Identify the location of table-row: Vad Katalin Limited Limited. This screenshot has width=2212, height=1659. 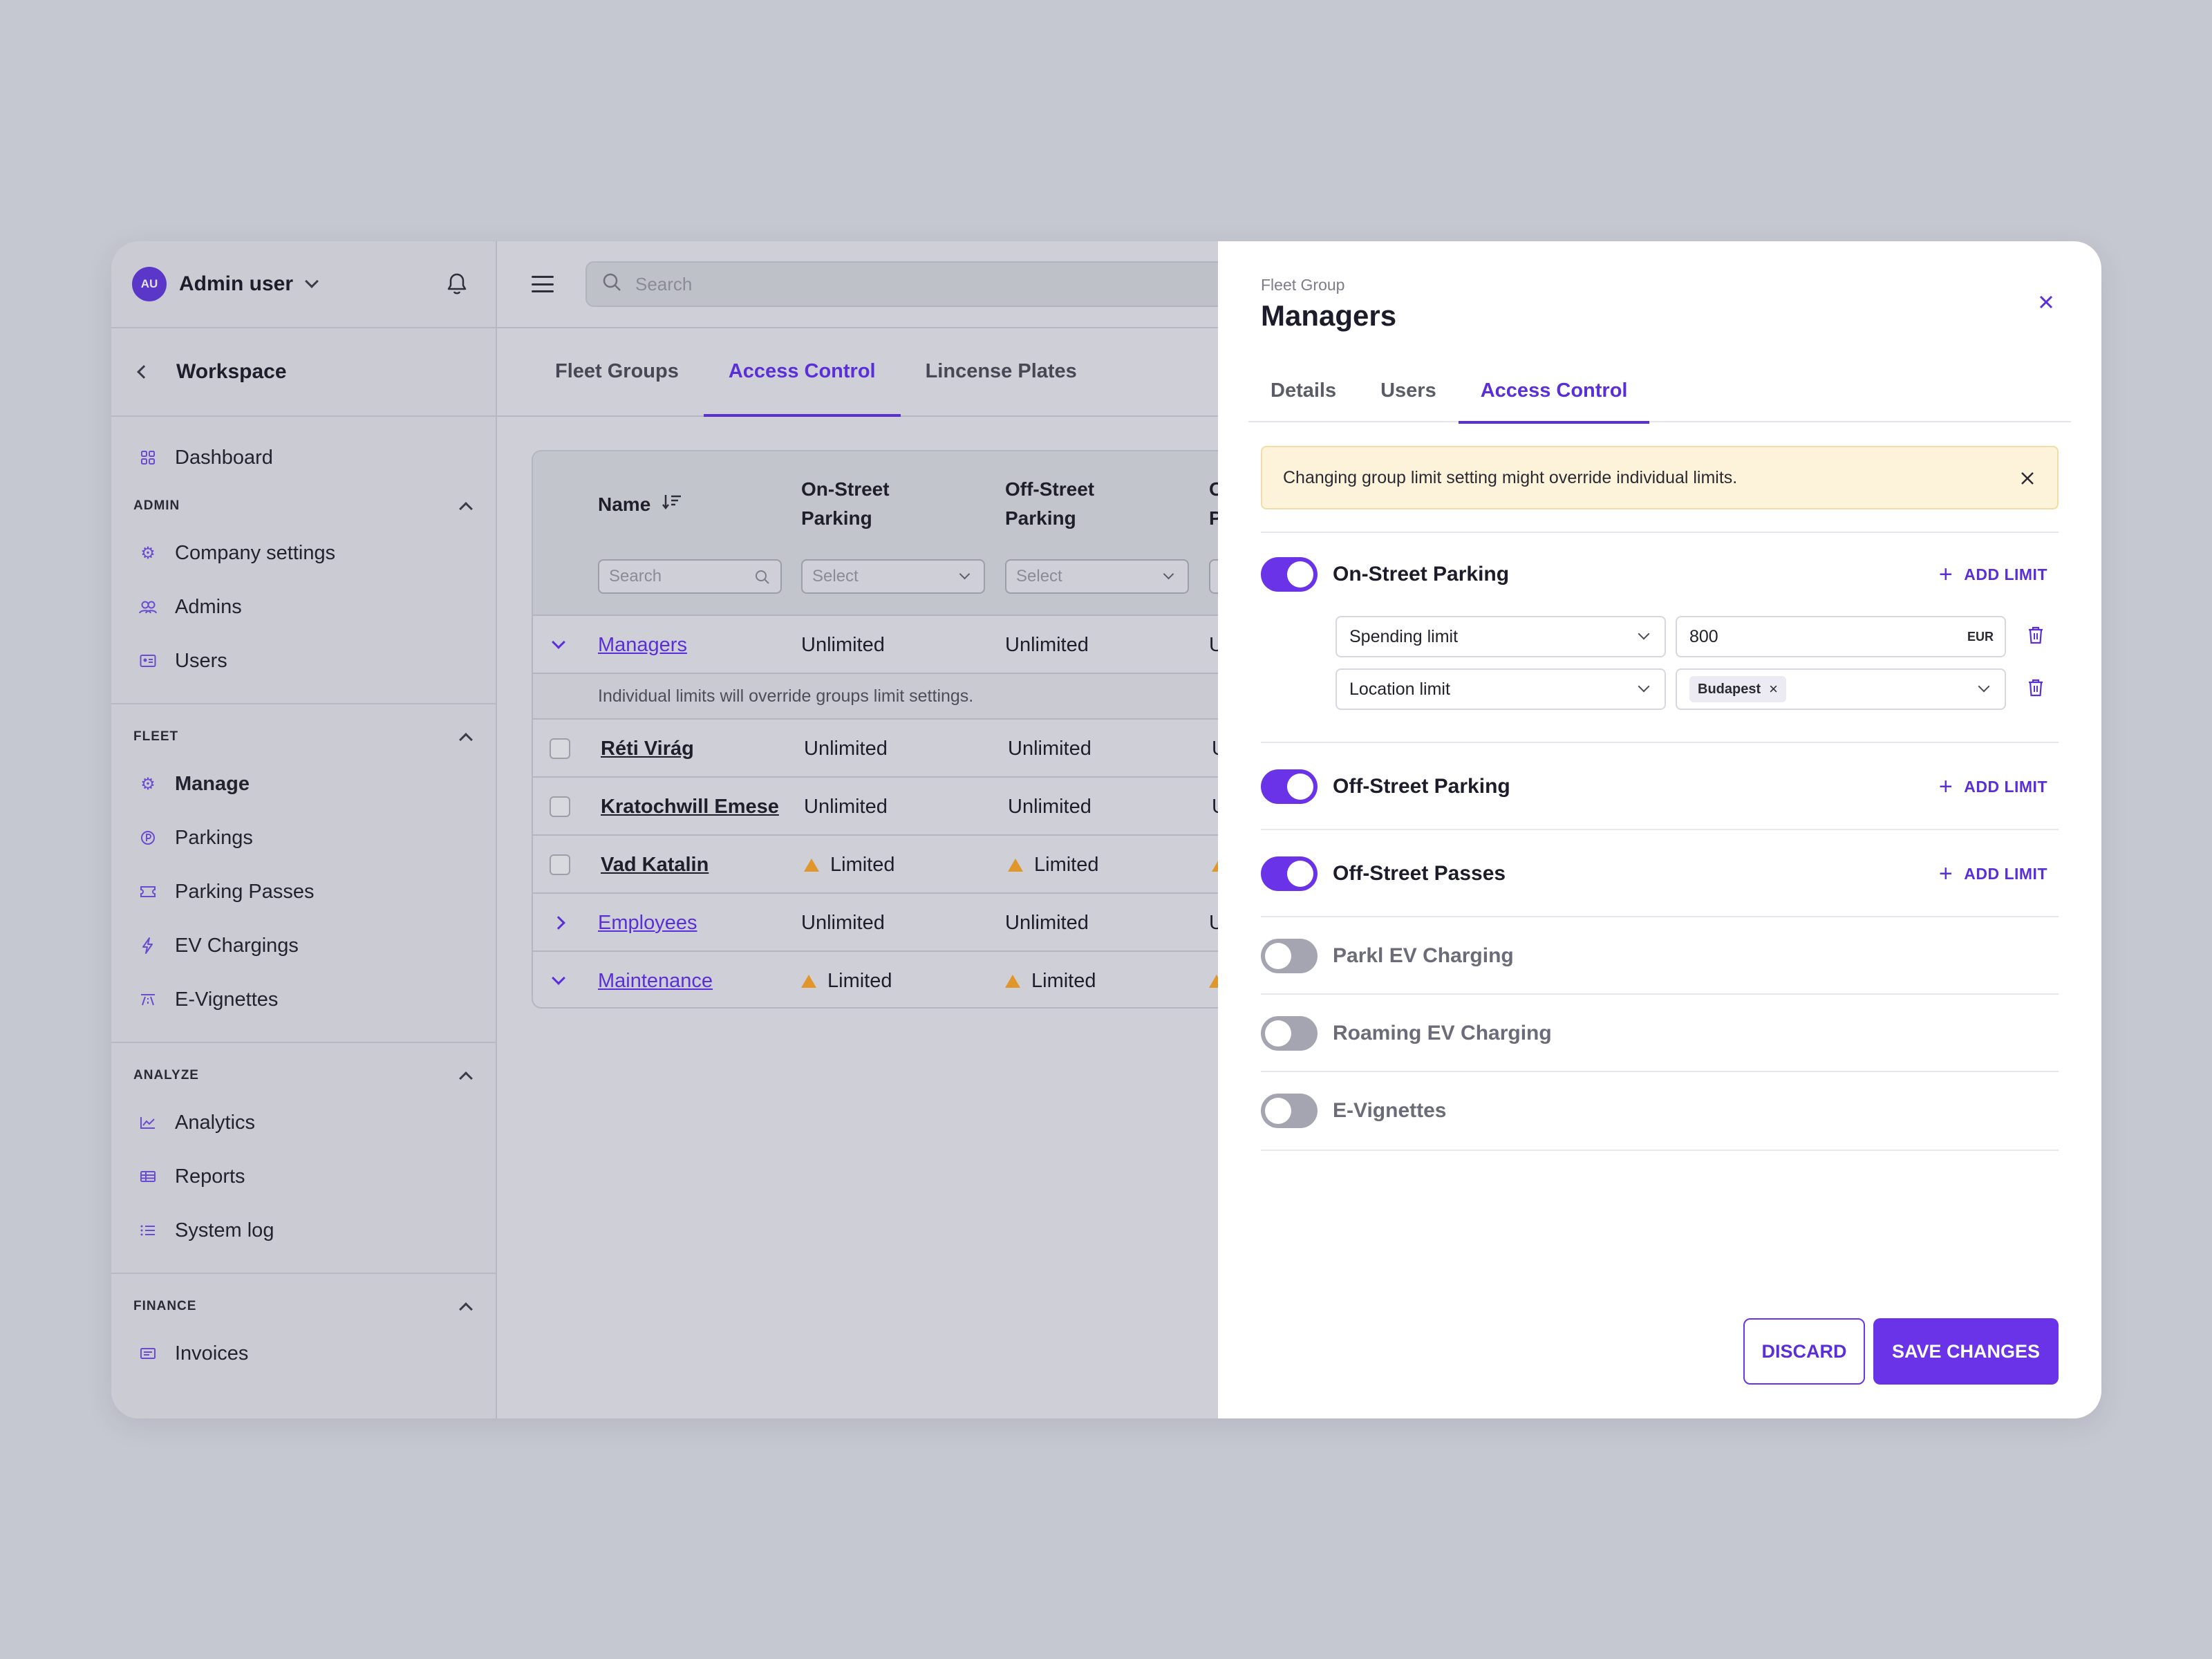
(946, 865).